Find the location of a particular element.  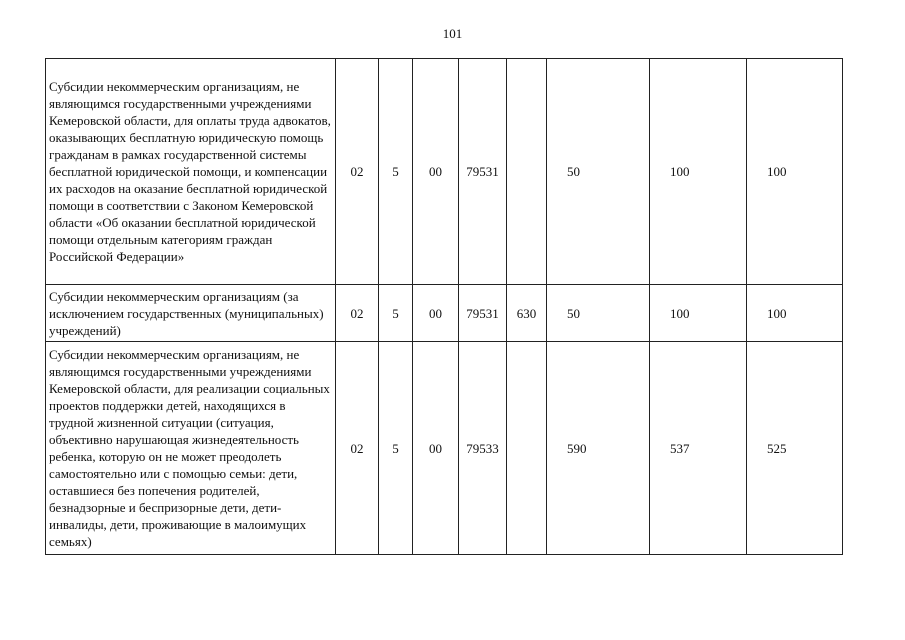

target-item-code: 79533 is located at coordinates (482, 448).